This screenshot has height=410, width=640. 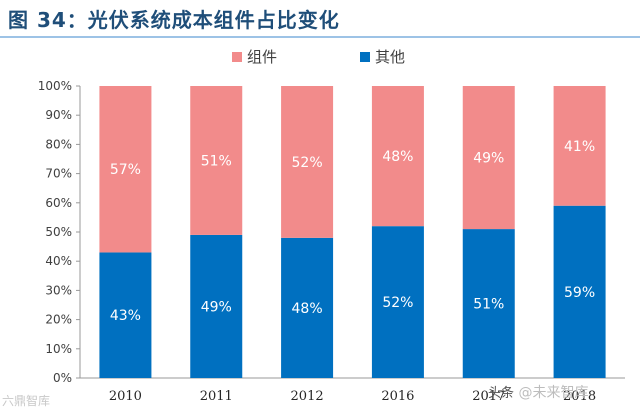 I want to click on data-label: 43%, so click(x=125, y=316).